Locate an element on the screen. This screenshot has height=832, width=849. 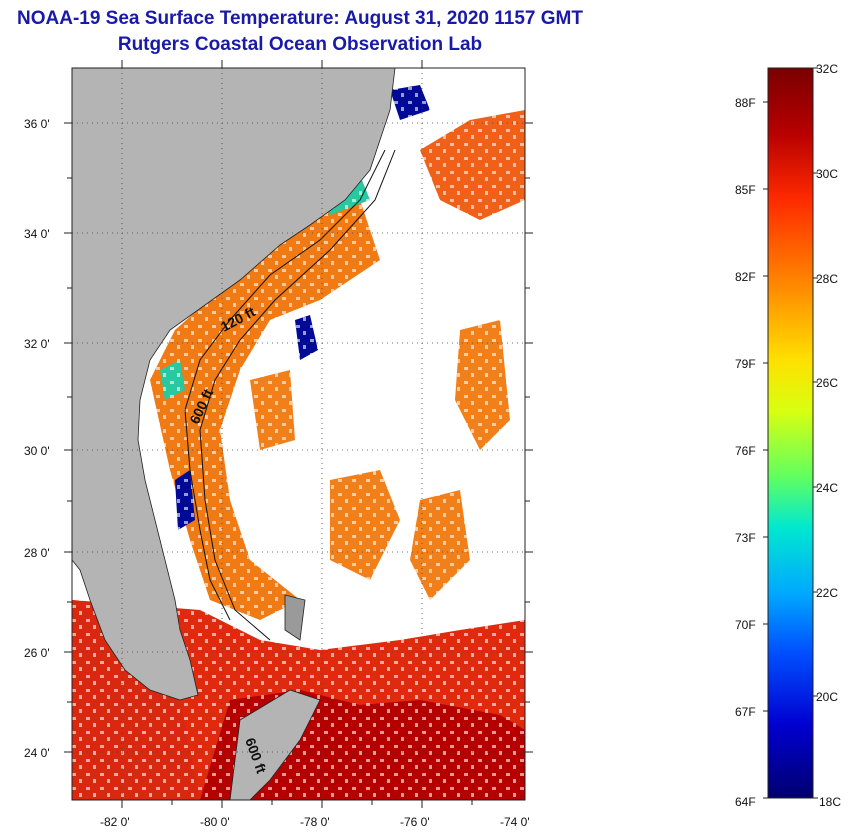
cb-c-18: 18C is located at coordinates (830, 802).